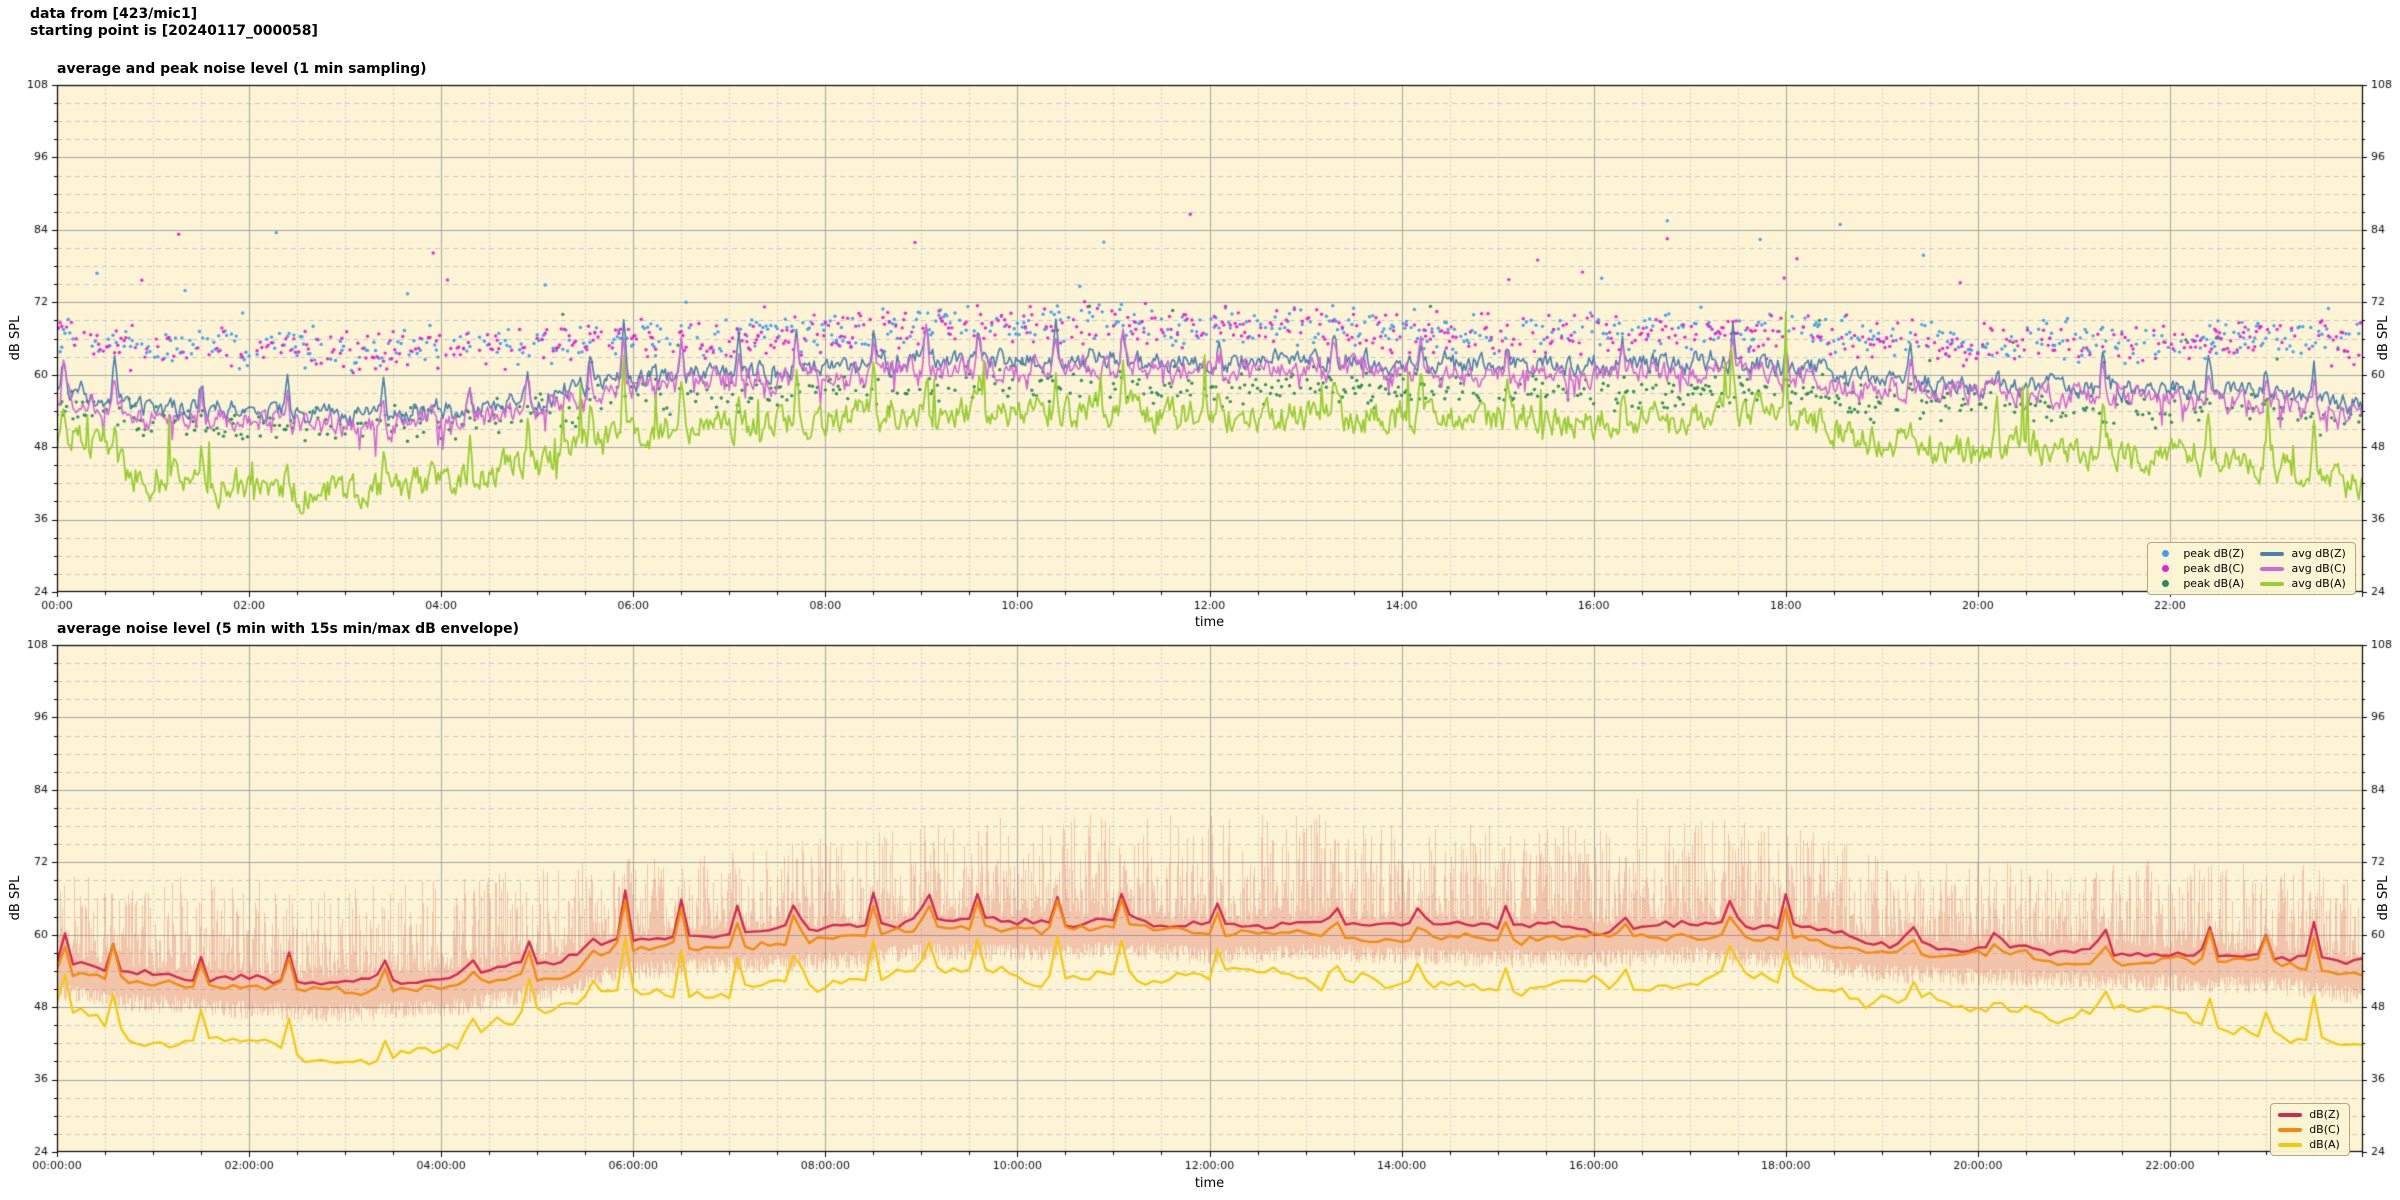  I want to click on legend-entry: peak dB(A), so click(2199, 583).